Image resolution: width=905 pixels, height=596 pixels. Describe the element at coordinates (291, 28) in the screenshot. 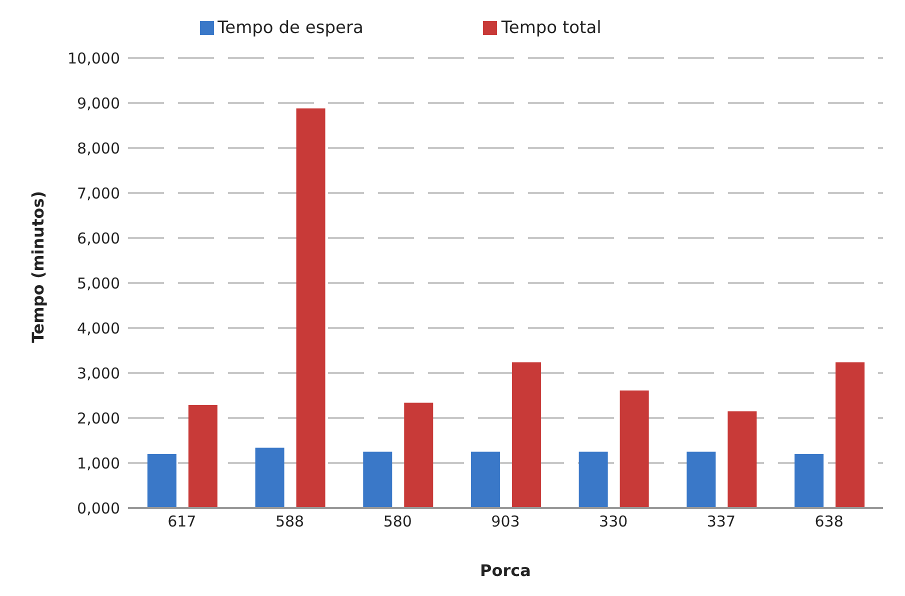

I see `legend-label: Tempo de espera` at that location.